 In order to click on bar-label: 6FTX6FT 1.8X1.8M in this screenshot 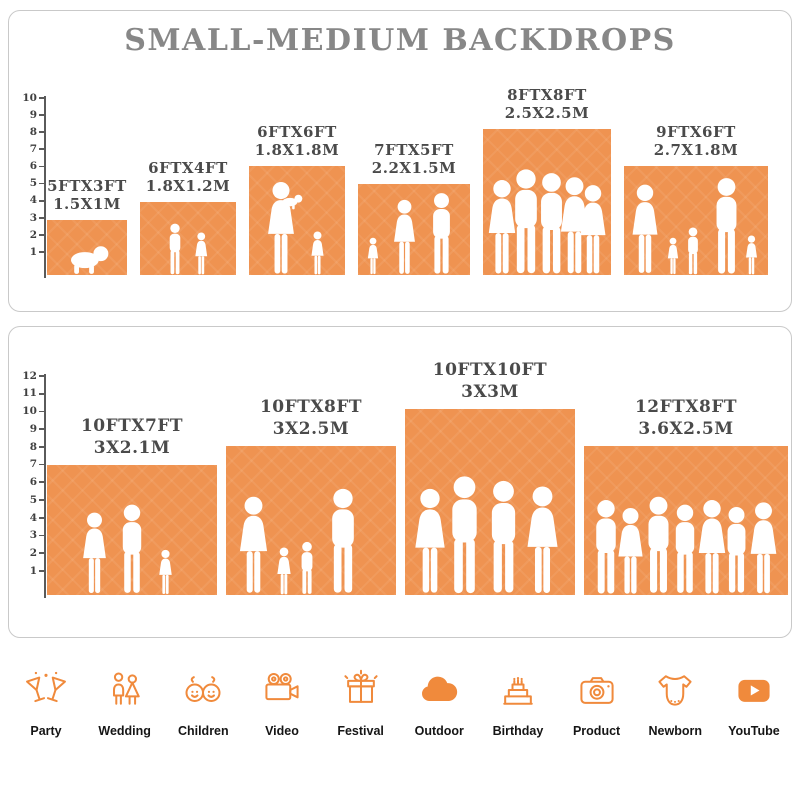, I will do `click(297, 142)`.